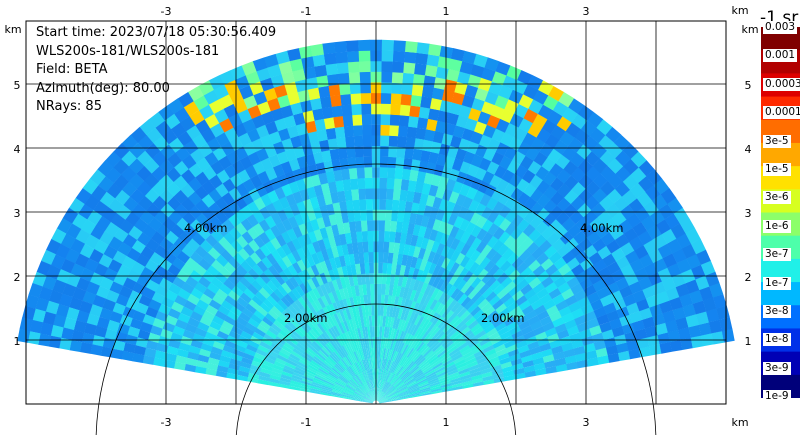 Image resolution: width=800 pixels, height=435 pixels. Describe the element at coordinates (777, 226) in the screenshot. I see `colorbar-tick-label: 1e-6` at that location.